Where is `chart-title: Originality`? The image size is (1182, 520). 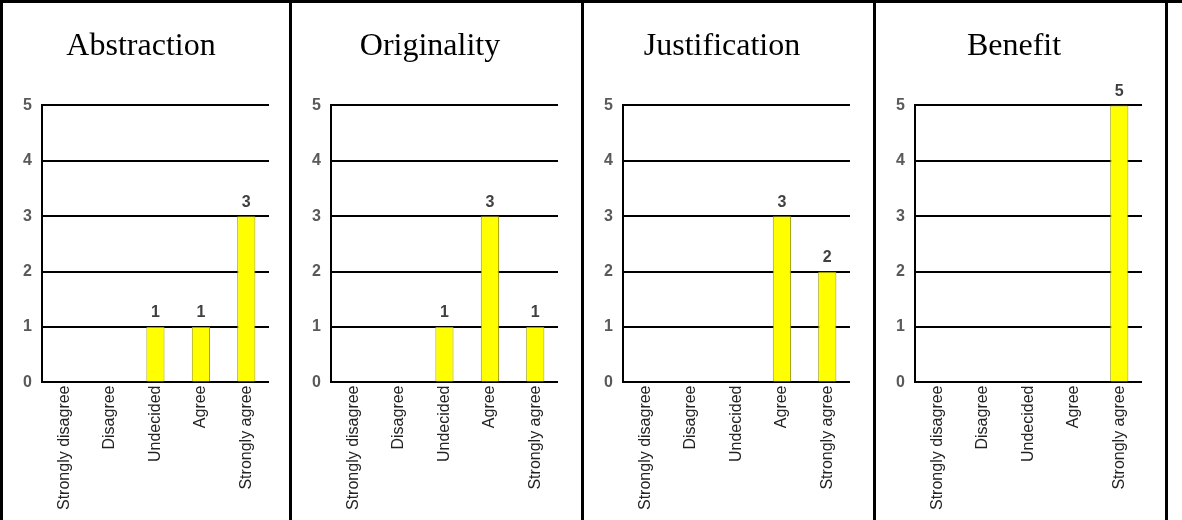
chart-title: Originality is located at coordinates (430, 43).